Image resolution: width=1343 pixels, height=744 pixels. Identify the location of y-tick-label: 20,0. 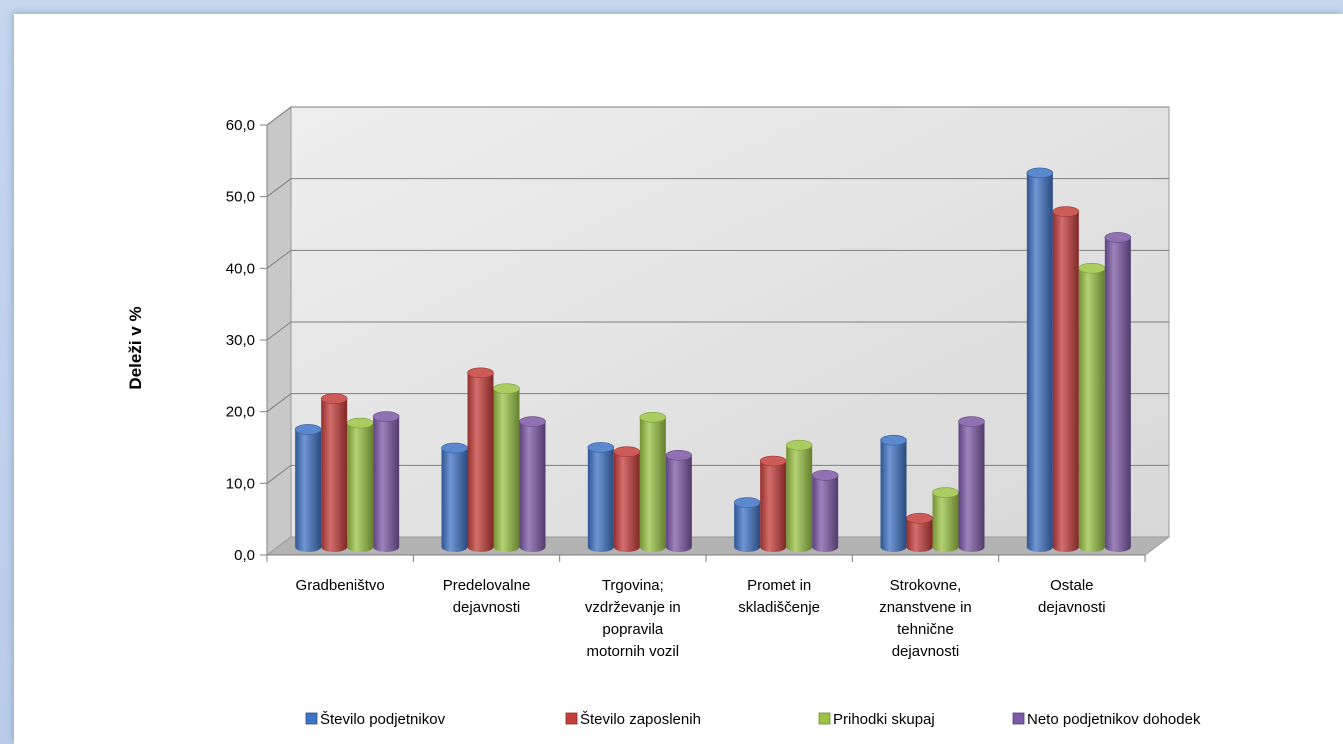
(240, 412).